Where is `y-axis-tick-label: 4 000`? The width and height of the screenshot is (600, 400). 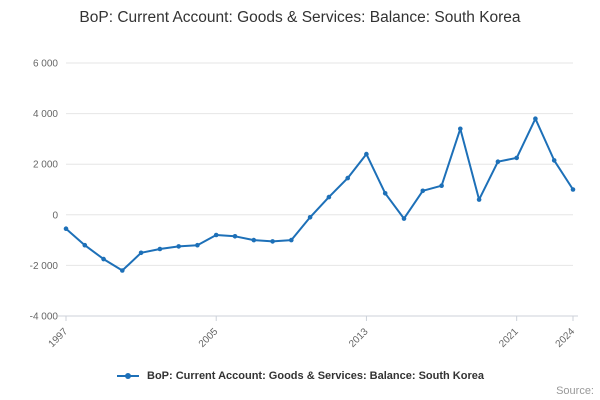 y-axis-tick-label: 4 000 is located at coordinates (45, 114).